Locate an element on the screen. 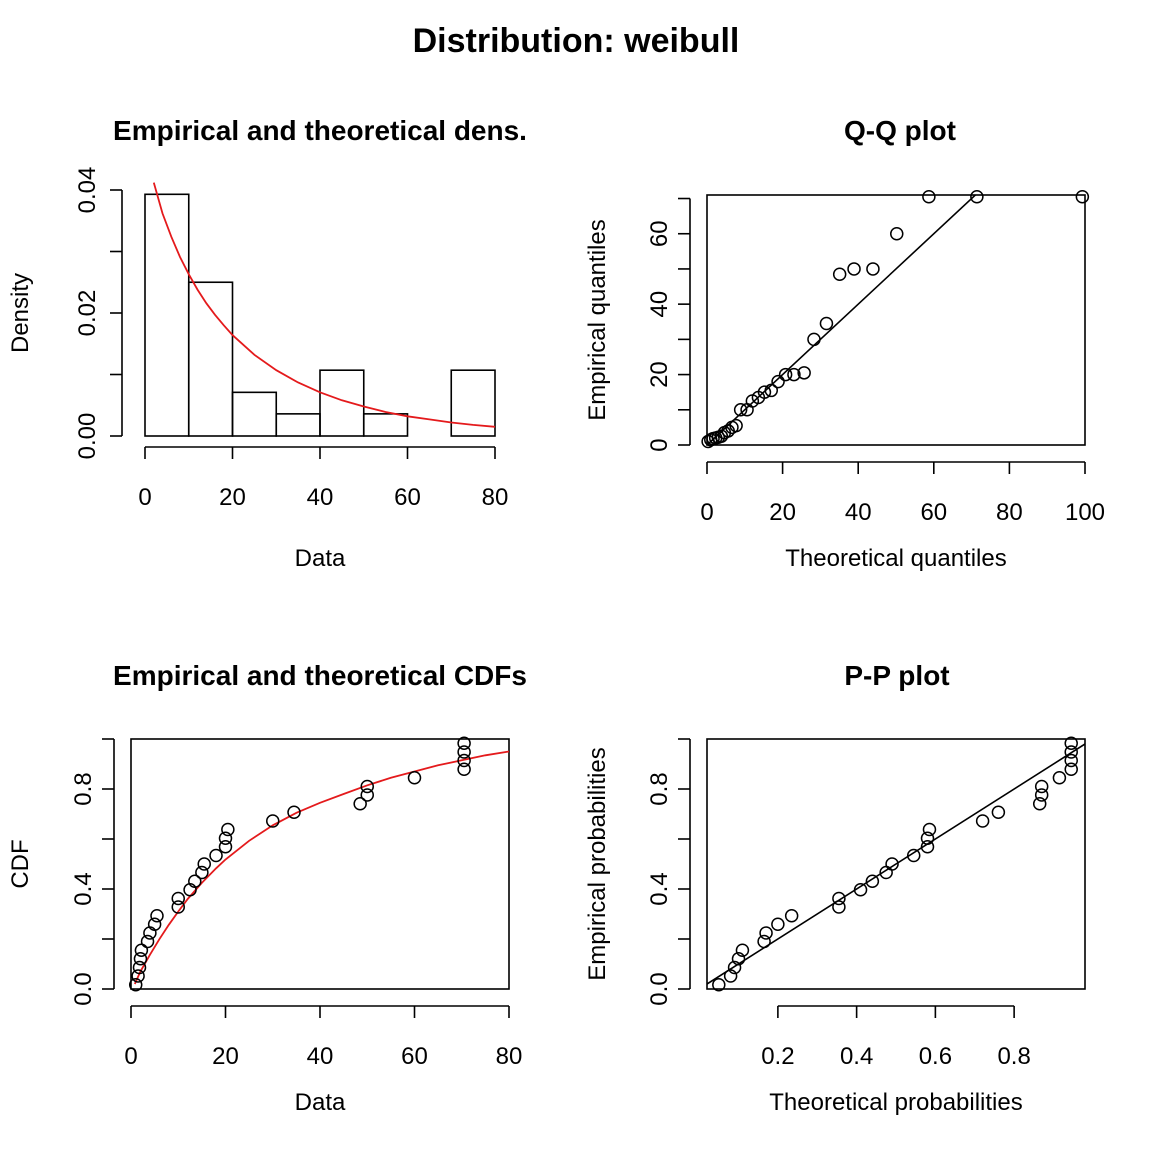 The width and height of the screenshot is (1152, 1152). x-tick-label: 0.4 is located at coordinates (856, 1056).